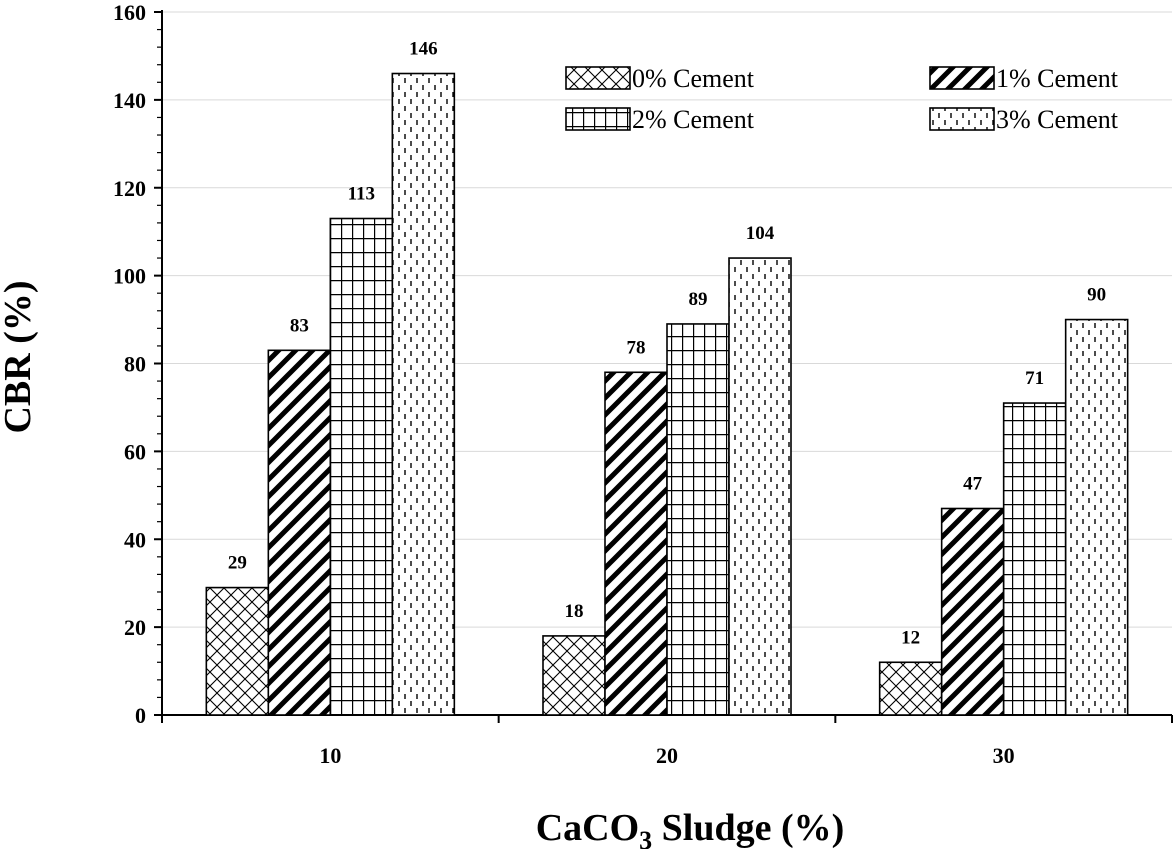  I want to click on data-label-grid-20: 89, so click(698, 299).